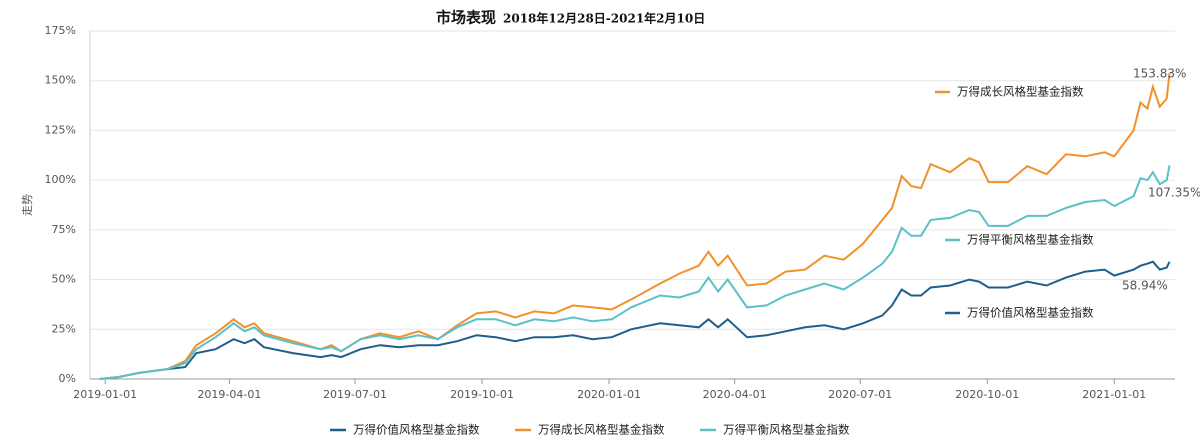  I want to click on y-tick-label: 100%, so click(60, 179).